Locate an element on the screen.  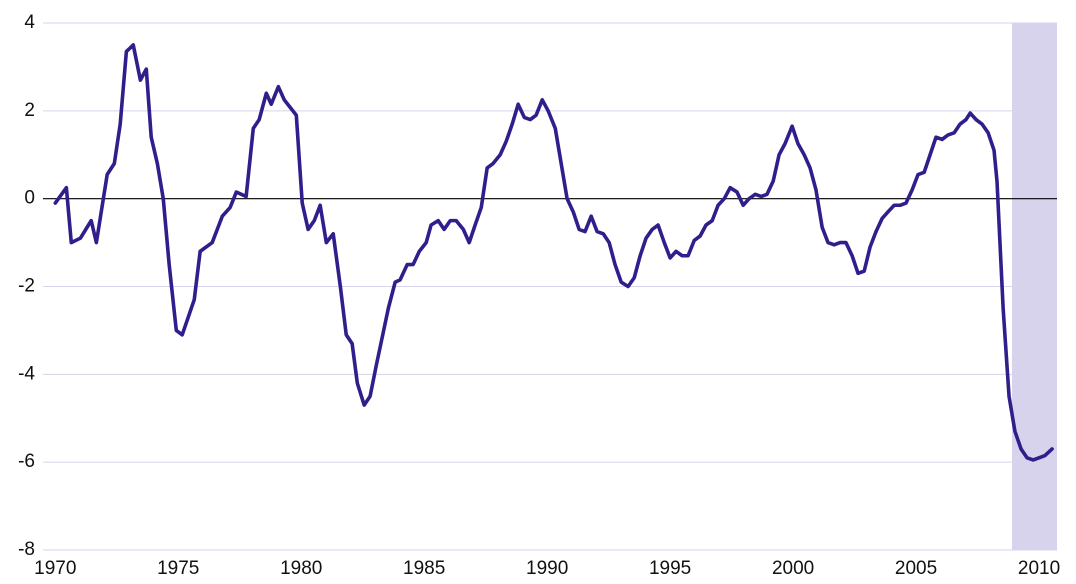
y-tick-label: -6 is located at coordinates (26, 461).